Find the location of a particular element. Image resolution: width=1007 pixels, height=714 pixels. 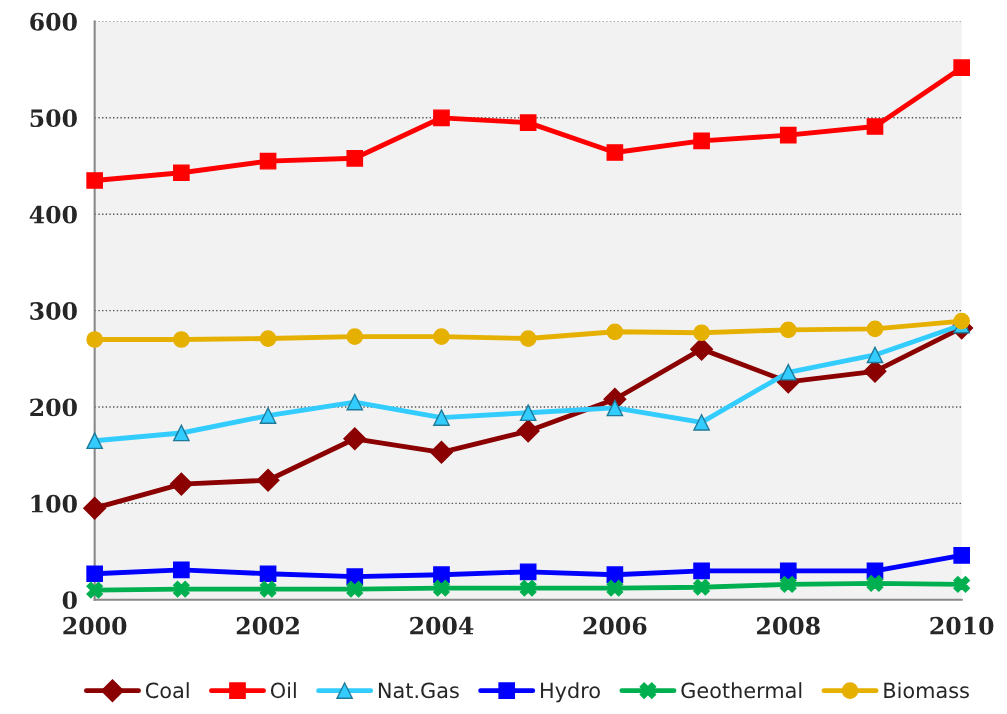

x-tick-label: 2004 is located at coordinates (442, 625).